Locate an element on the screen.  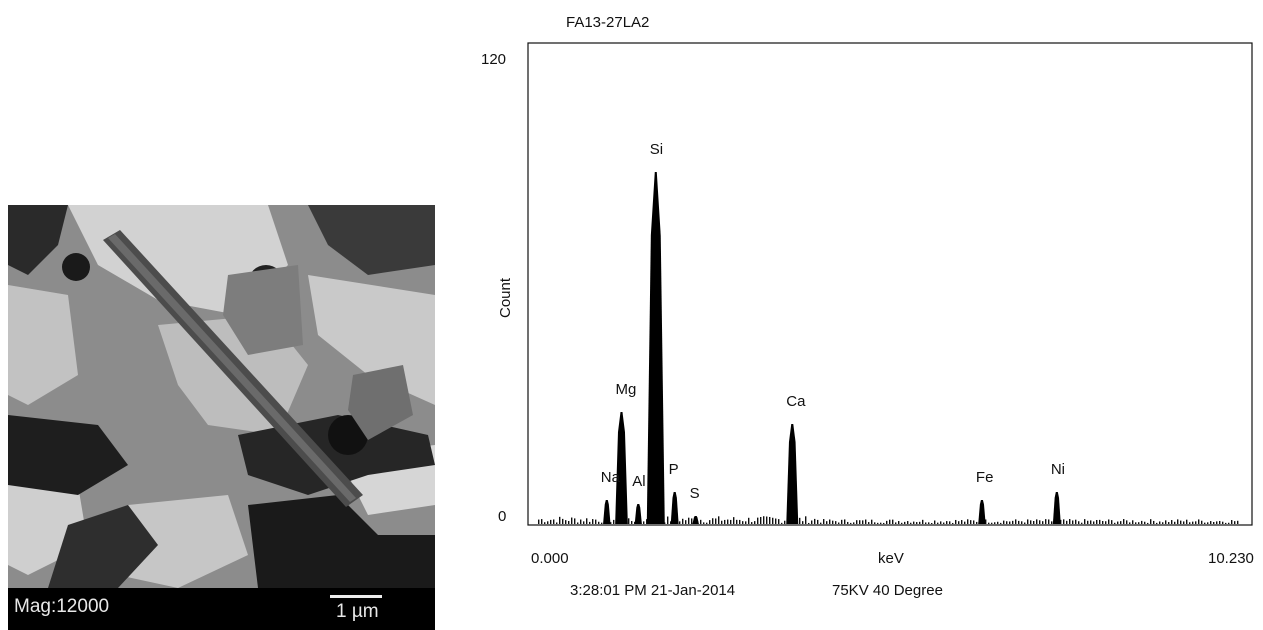
x-tick-max: 10.230 is located at coordinates (1231, 558).